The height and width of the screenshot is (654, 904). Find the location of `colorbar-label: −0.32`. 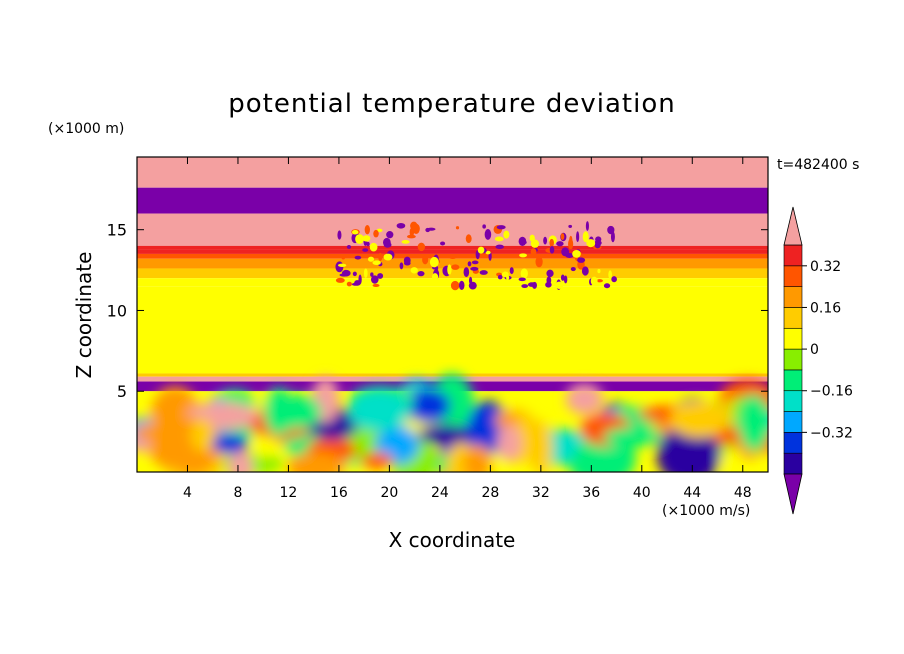

colorbar-label: −0.32 is located at coordinates (831, 433).